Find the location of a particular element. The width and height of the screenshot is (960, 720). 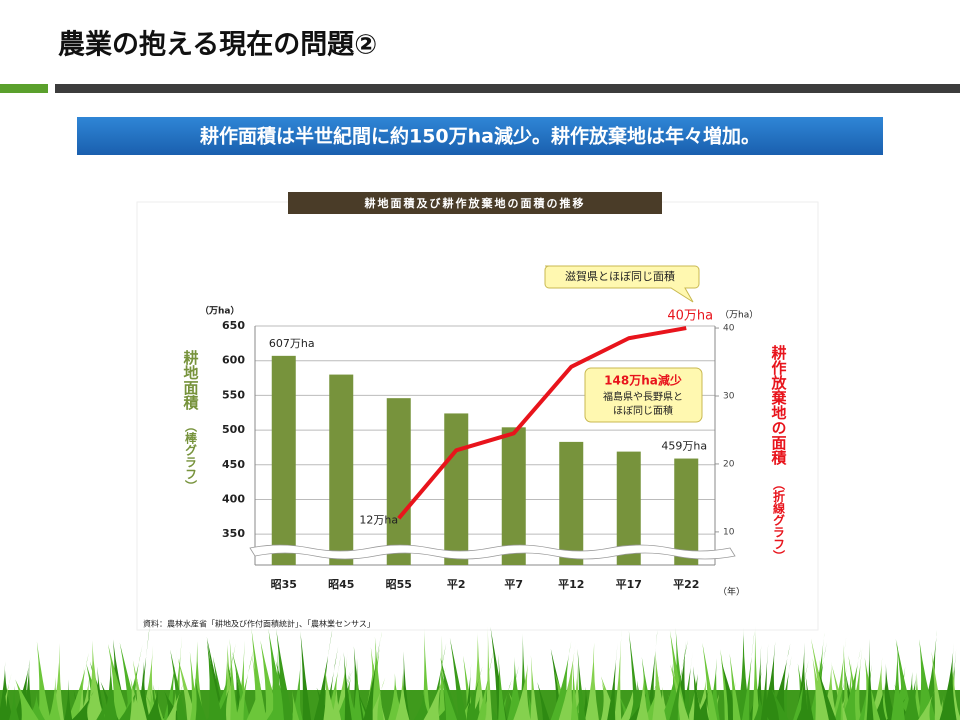

axis-break is located at coordinates (492, 552).